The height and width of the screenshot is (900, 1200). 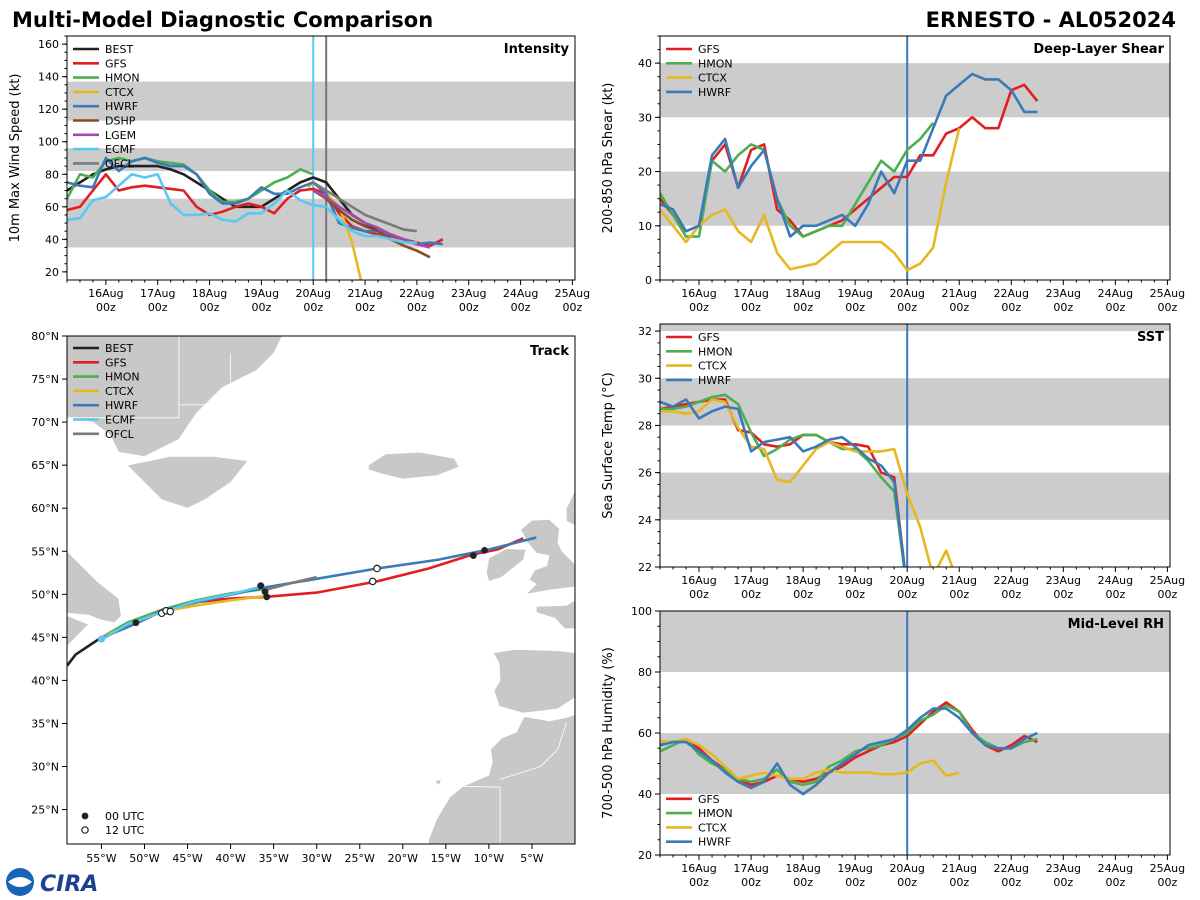 What do you see at coordinates (906, 580) in the screenshot?
I see `sst-xtick-label-day-4: 20Aug` at bounding box center [906, 580].